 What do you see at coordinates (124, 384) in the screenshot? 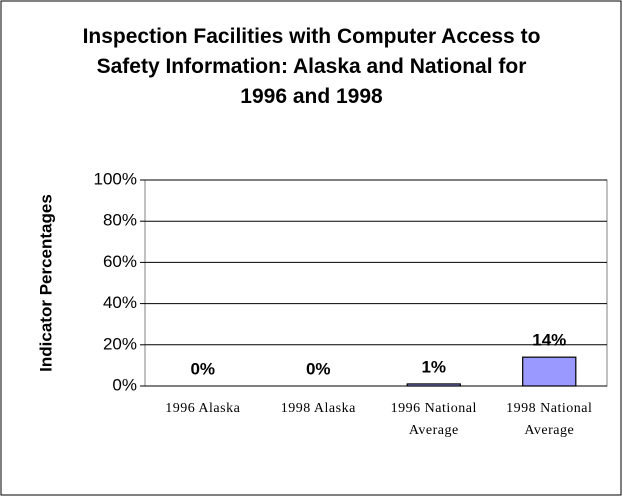
I see `y-tick-label: 0%` at bounding box center [124, 384].